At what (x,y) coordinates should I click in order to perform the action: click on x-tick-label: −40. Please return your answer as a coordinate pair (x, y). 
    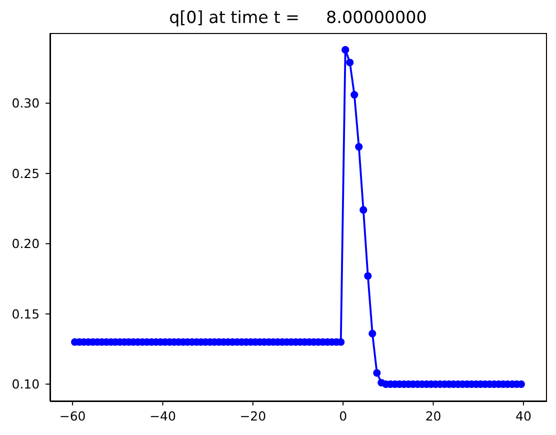
    Looking at the image, I should click on (163, 416).